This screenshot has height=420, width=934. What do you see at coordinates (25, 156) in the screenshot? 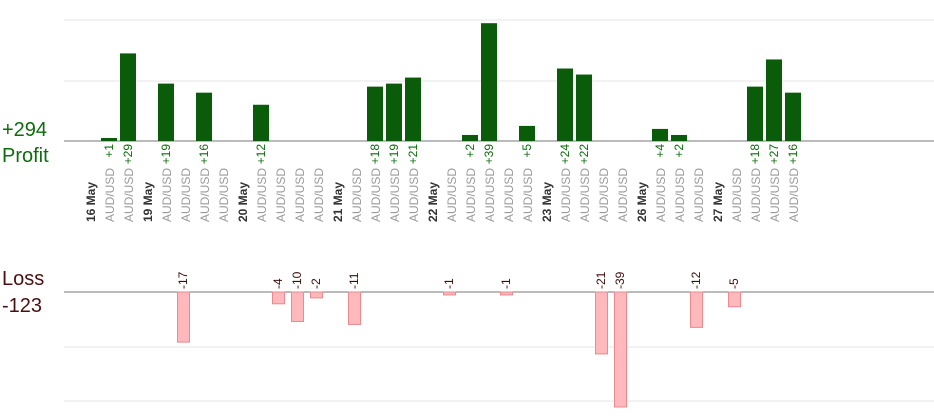
I see `profit-label: Profit` at bounding box center [25, 156].